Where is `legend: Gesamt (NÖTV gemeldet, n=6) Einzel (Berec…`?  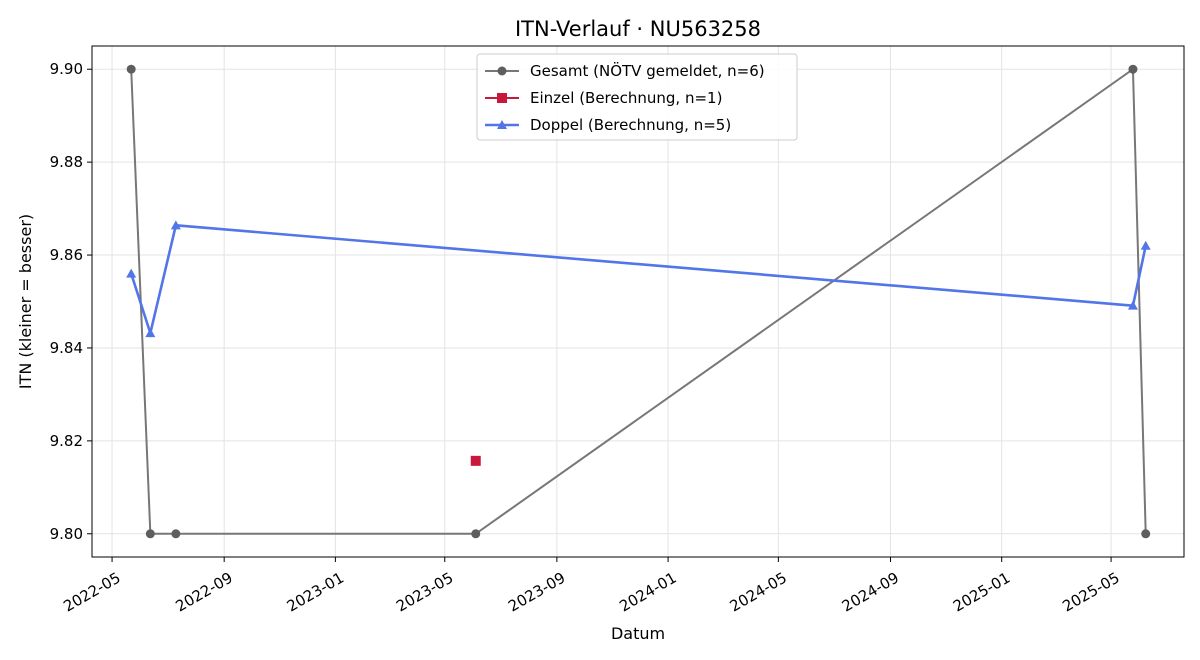 legend: Gesamt (NÖTV gemeldet, n=6) Einzel (Berec… is located at coordinates (637, 97).